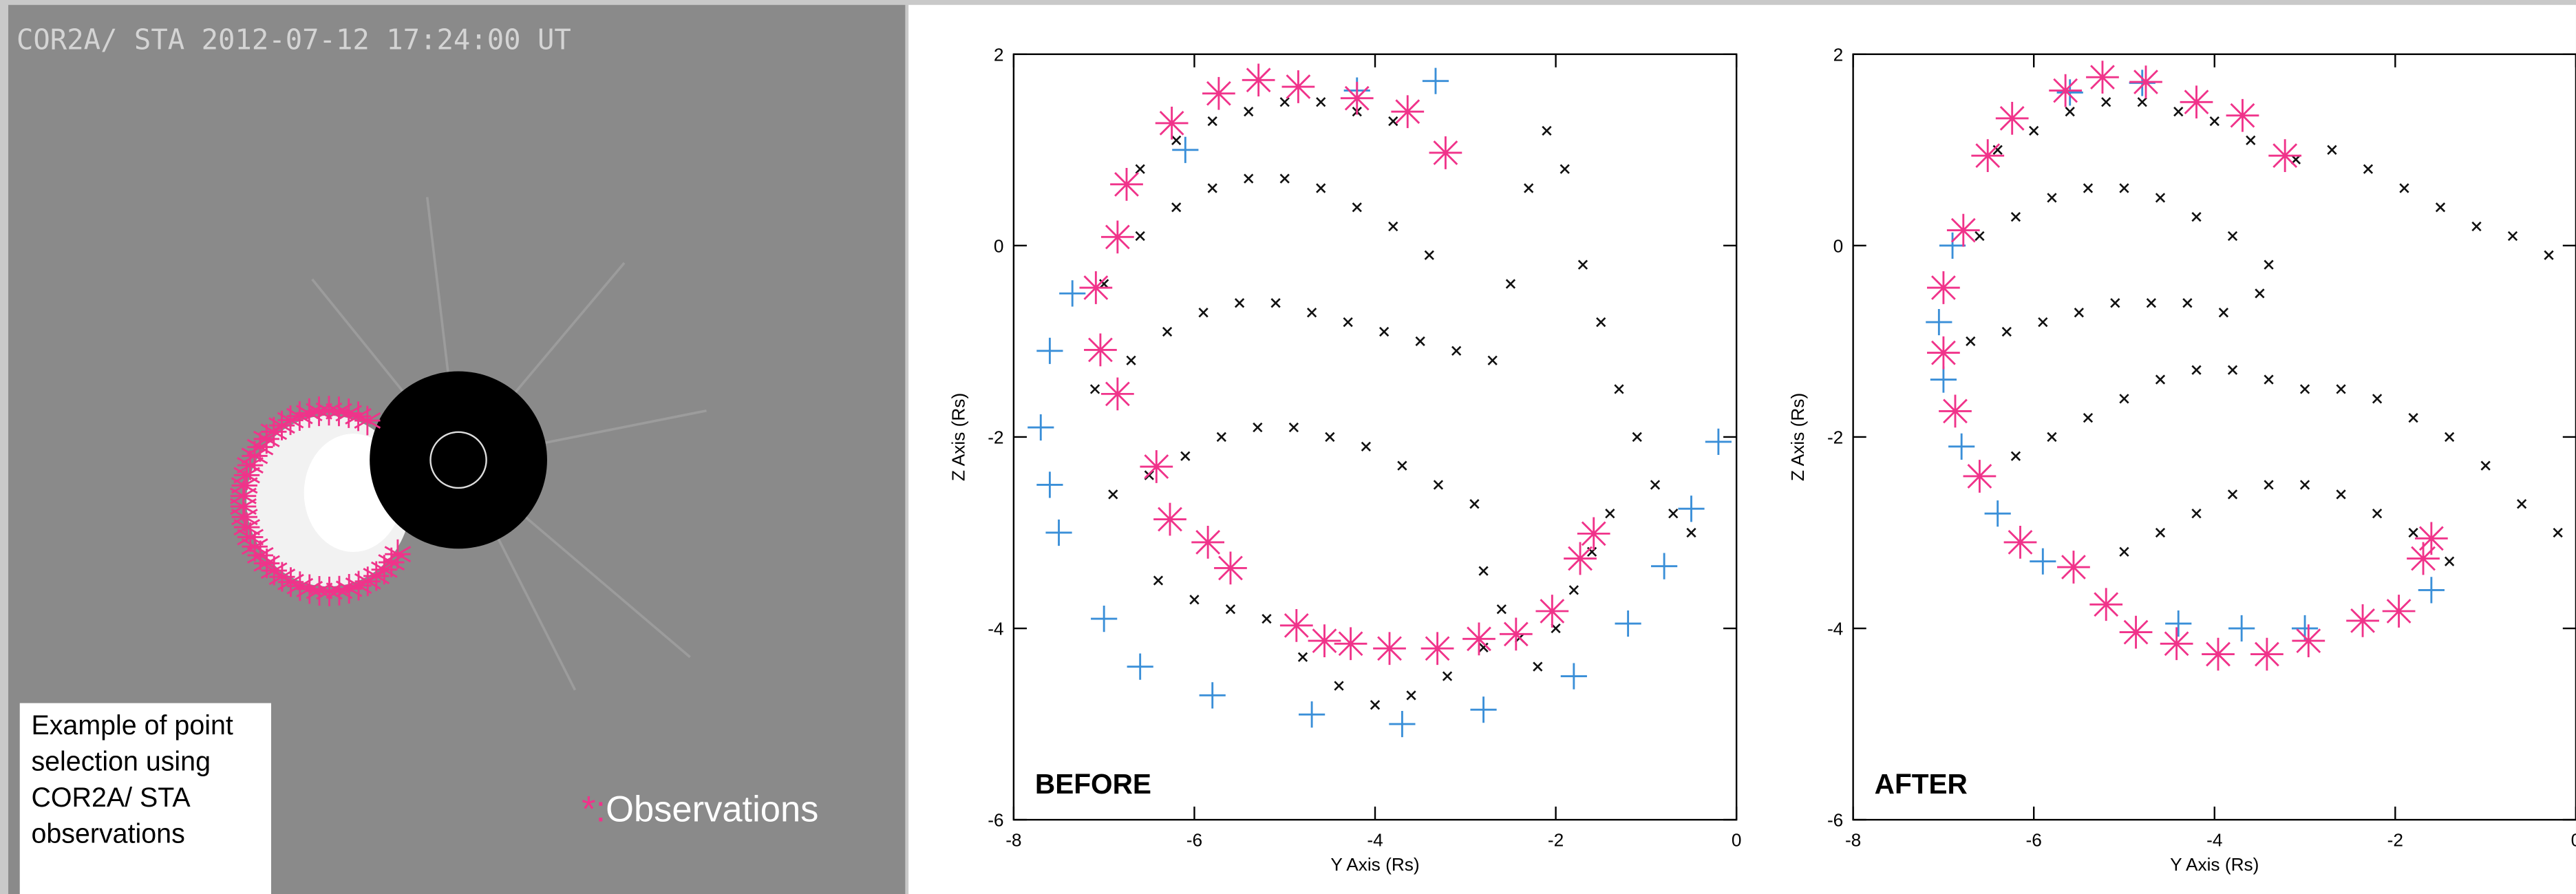  I want to click on x-tick-label: 0, so click(1737, 839).